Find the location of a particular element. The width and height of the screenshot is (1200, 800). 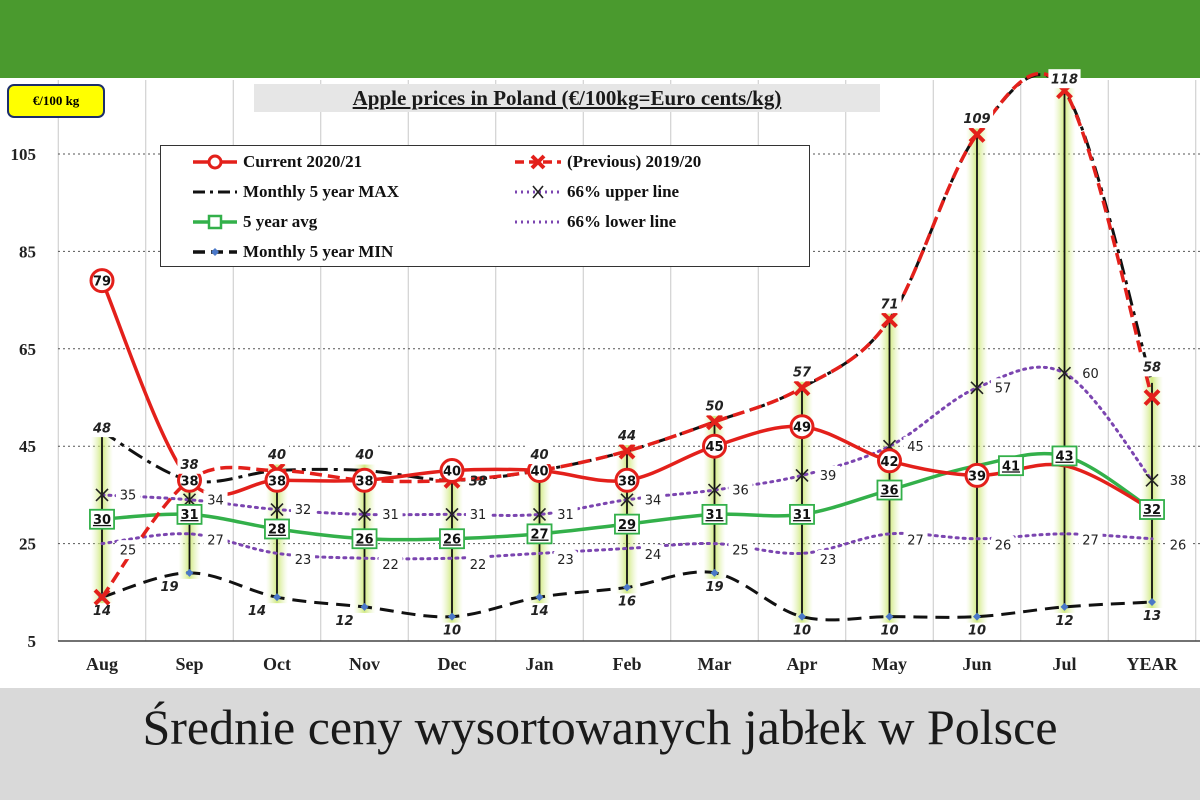

x-tick-label: Feb is located at coordinates (627, 664).